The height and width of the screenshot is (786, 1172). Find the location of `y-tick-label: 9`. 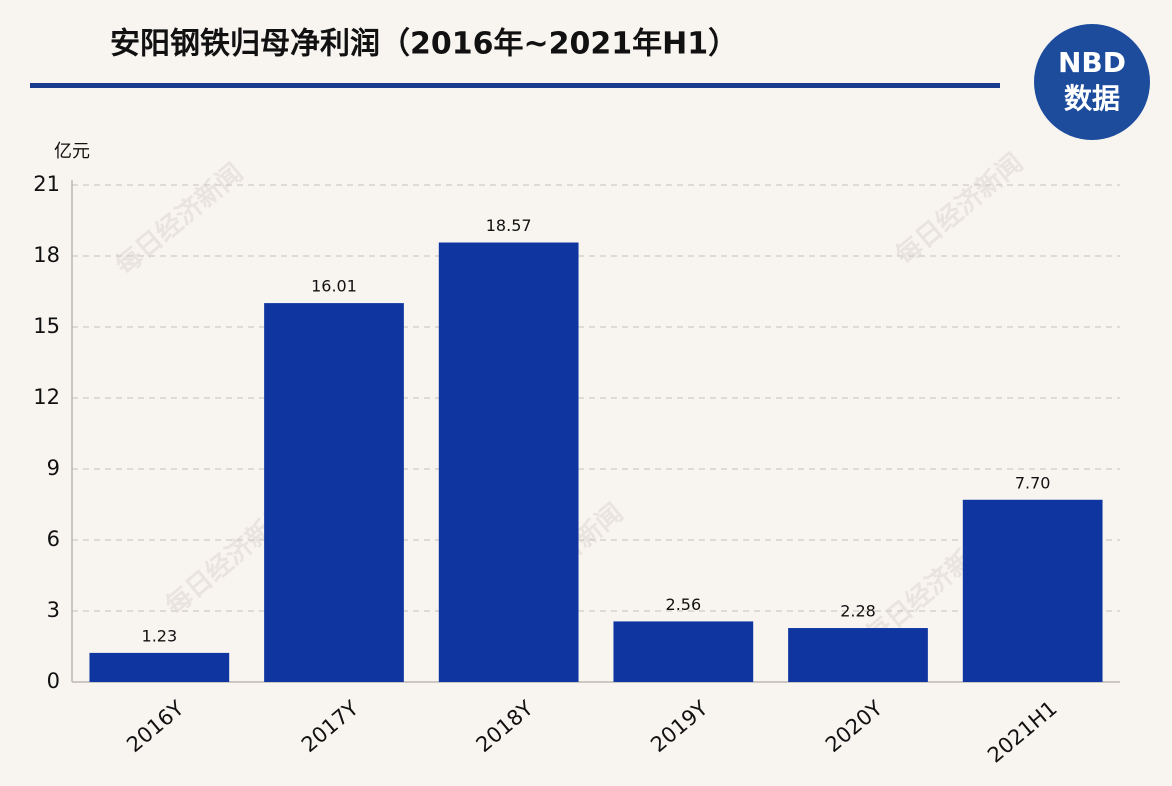

y-tick-label: 9 is located at coordinates (53, 468).